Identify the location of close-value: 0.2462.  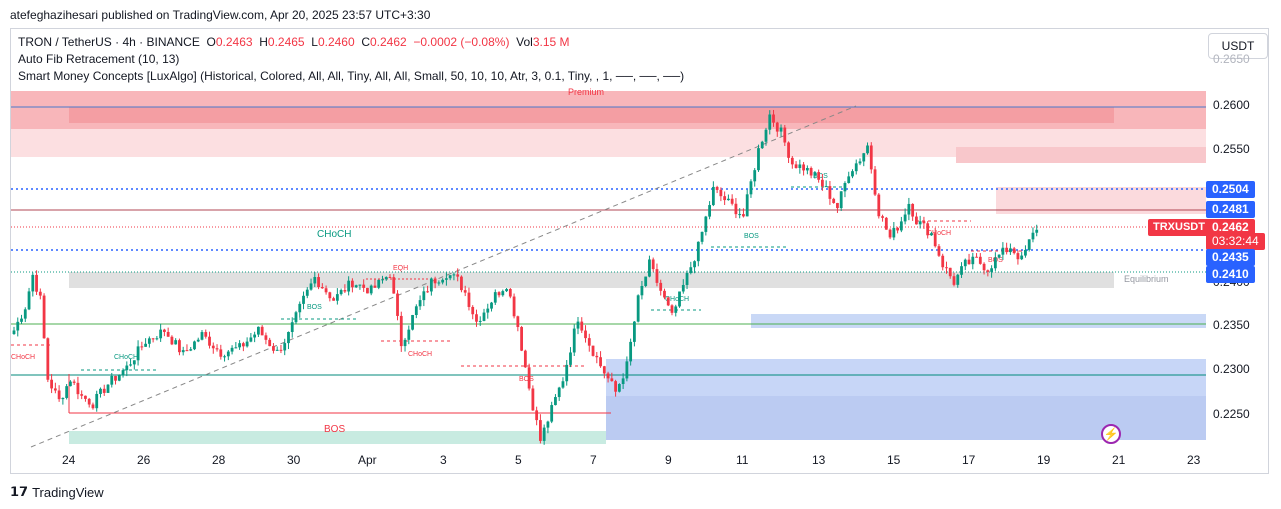
(388, 42).